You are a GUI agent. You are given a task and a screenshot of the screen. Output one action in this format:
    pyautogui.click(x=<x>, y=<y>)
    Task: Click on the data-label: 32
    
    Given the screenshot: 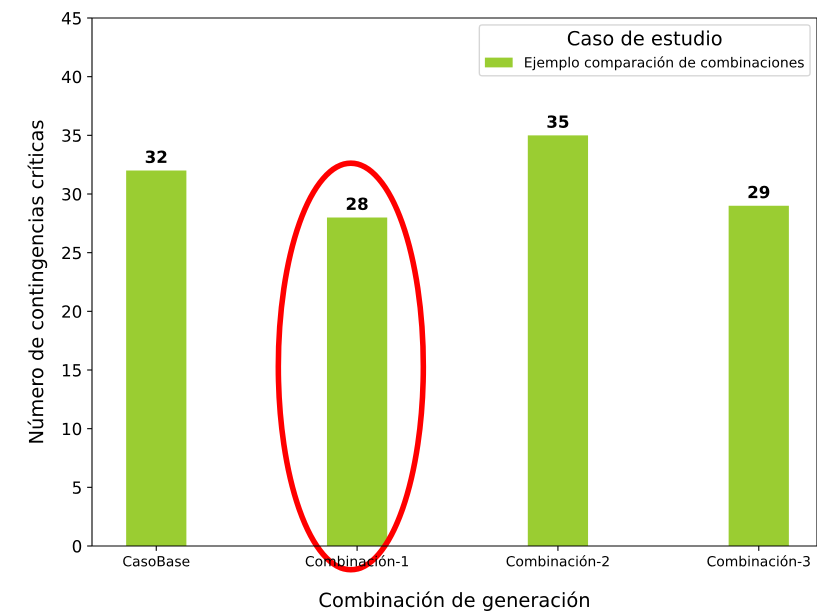 What is the action you would take?
    pyautogui.click(x=156, y=157)
    